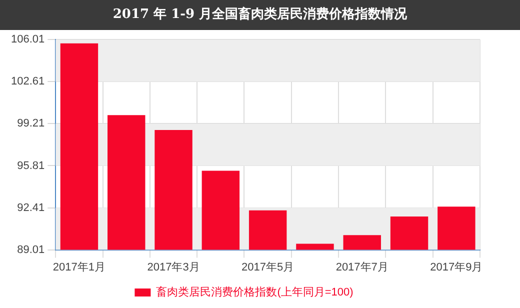 The width and height of the screenshot is (520, 308). Describe the element at coordinates (268, 267) in the screenshot. I see `x-tick-label: 2017年5月` at that location.